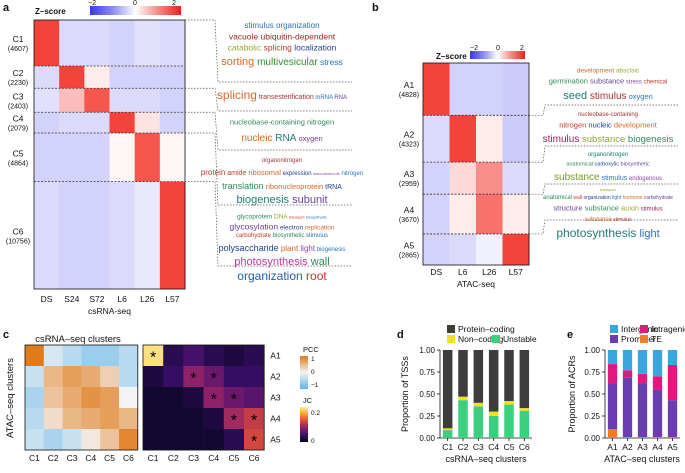 The width and height of the screenshot is (685, 473). Describe the element at coordinates (319, 228) in the screenshot. I see `panel-a-word: replication` at that location.